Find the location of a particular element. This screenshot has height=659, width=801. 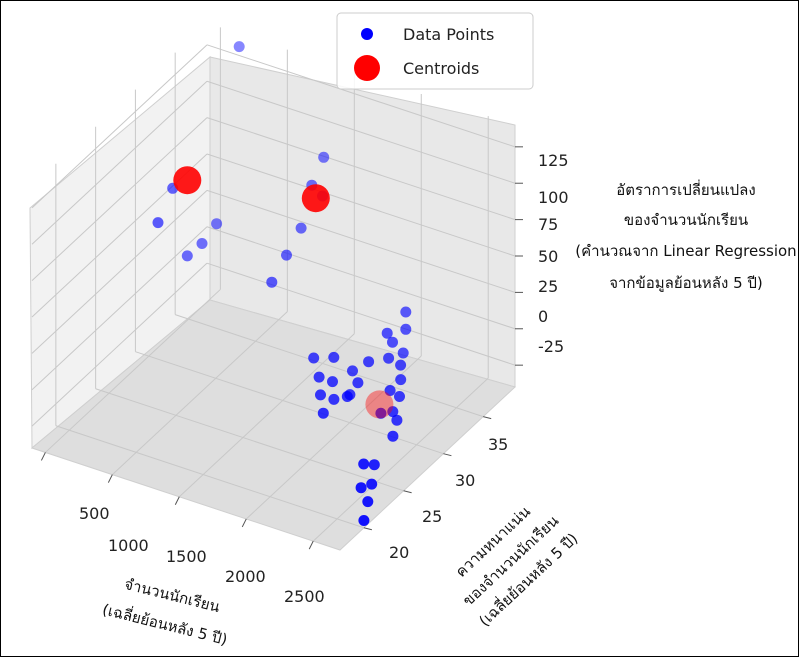

legend-points-marker is located at coordinates (367, 34).